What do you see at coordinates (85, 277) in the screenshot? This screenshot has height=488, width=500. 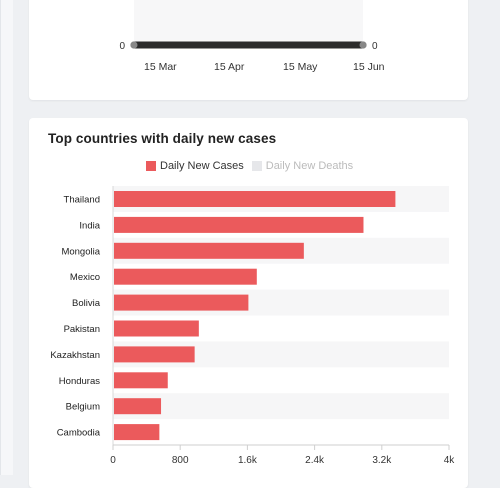 I see `category-label: Mexico` at bounding box center [85, 277].